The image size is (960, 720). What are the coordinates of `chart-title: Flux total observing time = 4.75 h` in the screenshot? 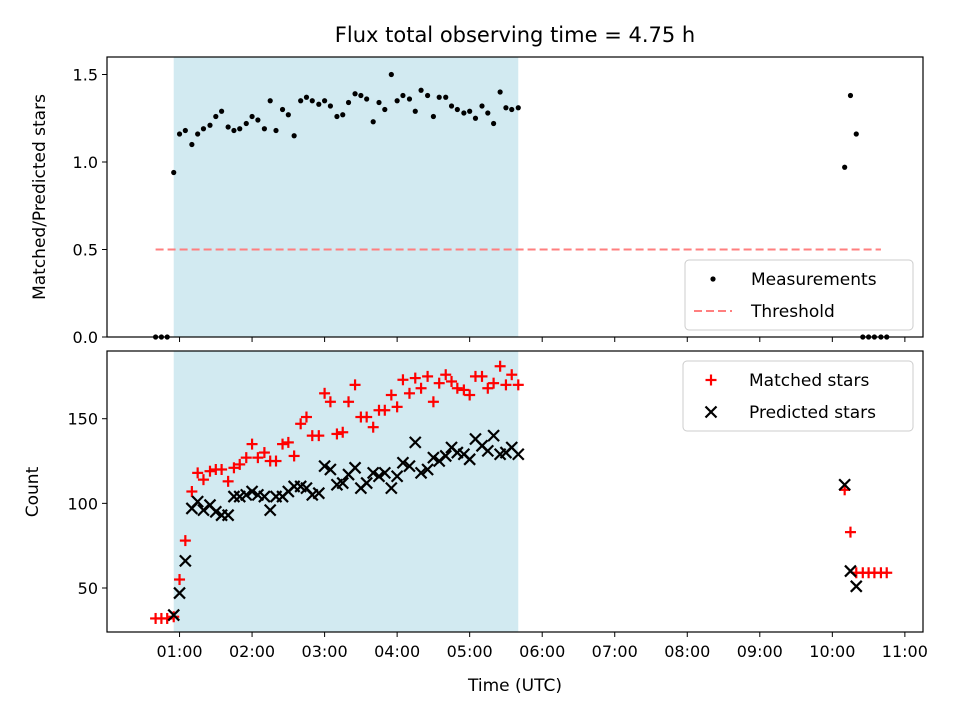 It's located at (515, 35).